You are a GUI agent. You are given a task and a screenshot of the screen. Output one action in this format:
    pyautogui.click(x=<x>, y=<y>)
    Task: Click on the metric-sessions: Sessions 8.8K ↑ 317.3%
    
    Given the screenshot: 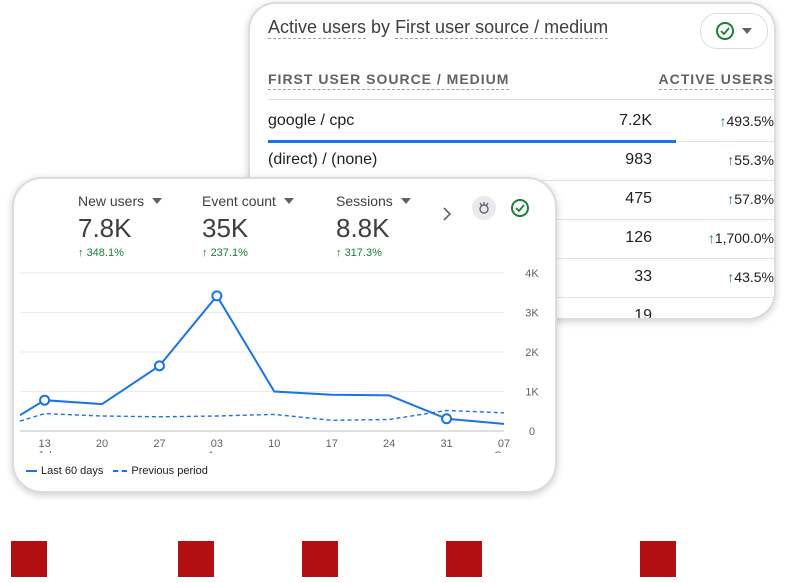 What is the action you would take?
    pyautogui.click(x=373, y=226)
    